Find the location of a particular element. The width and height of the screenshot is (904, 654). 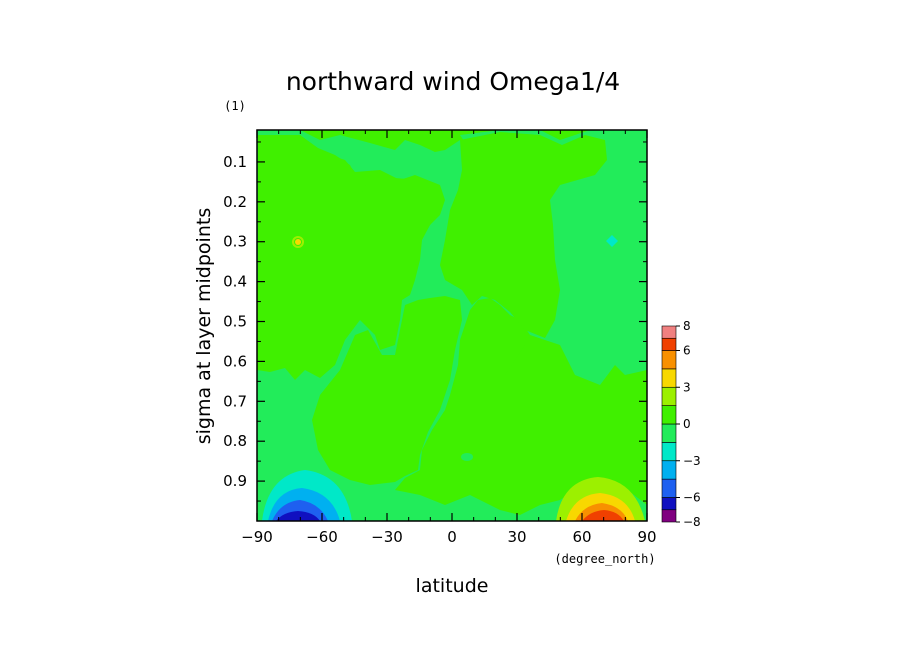

colorbar: 8 6 3 0 −3 −6 −8 is located at coordinates (681, 424).